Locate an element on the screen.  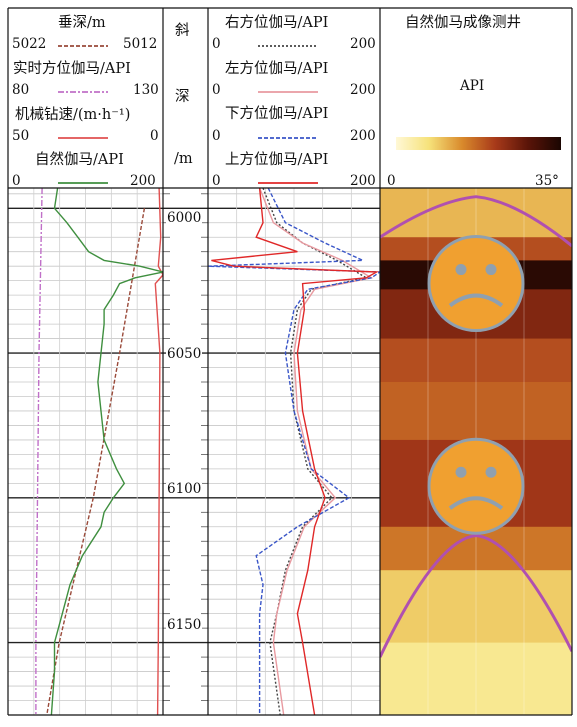
image-lower-arch is located at coordinates (476, 595).